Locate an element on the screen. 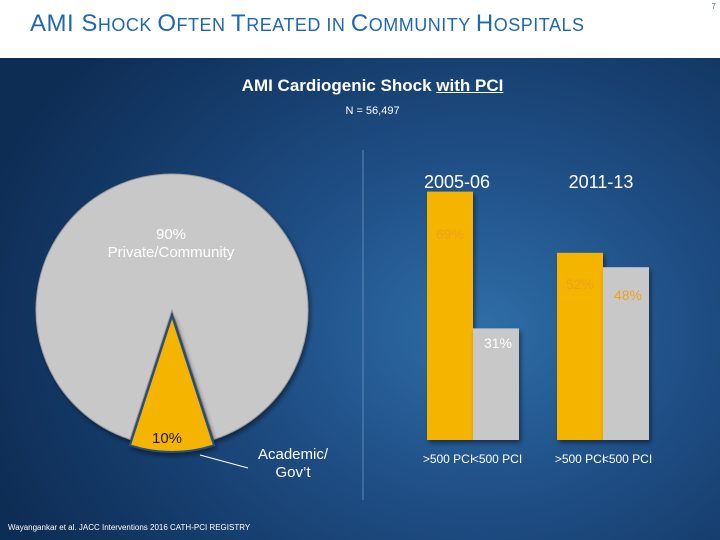 The width and height of the screenshot is (720, 540). pie-name-private: Private/Community is located at coordinates (171, 252).